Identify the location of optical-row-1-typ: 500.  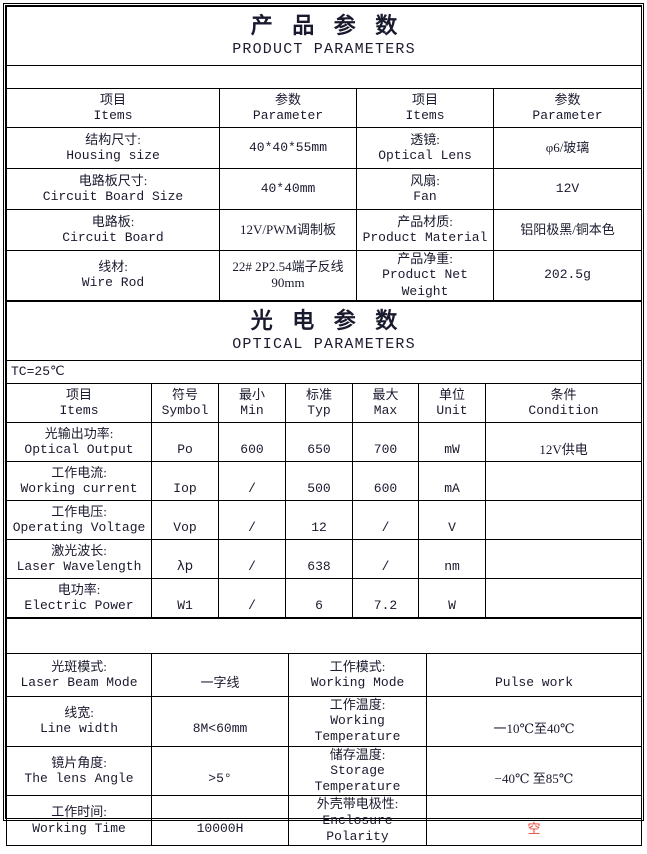
(319, 488).